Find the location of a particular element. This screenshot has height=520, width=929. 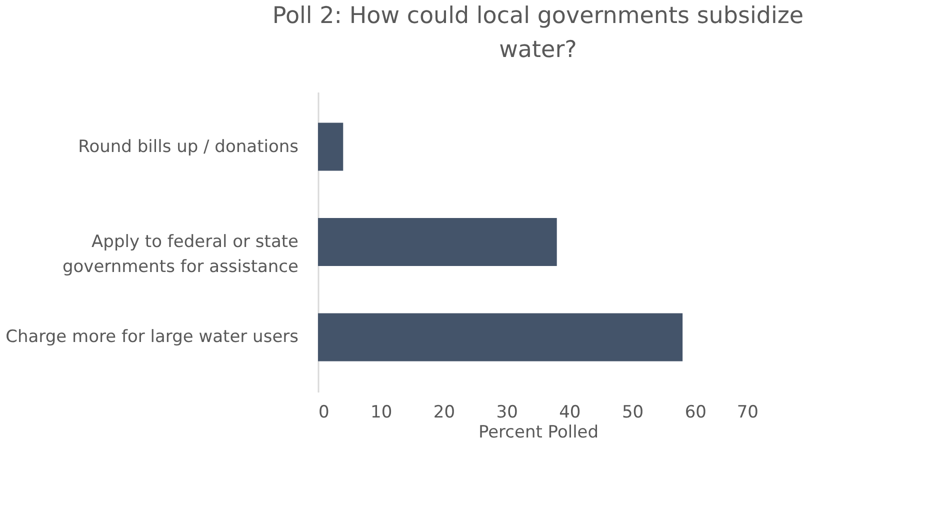

x-tick-label: 20 is located at coordinates (444, 412).